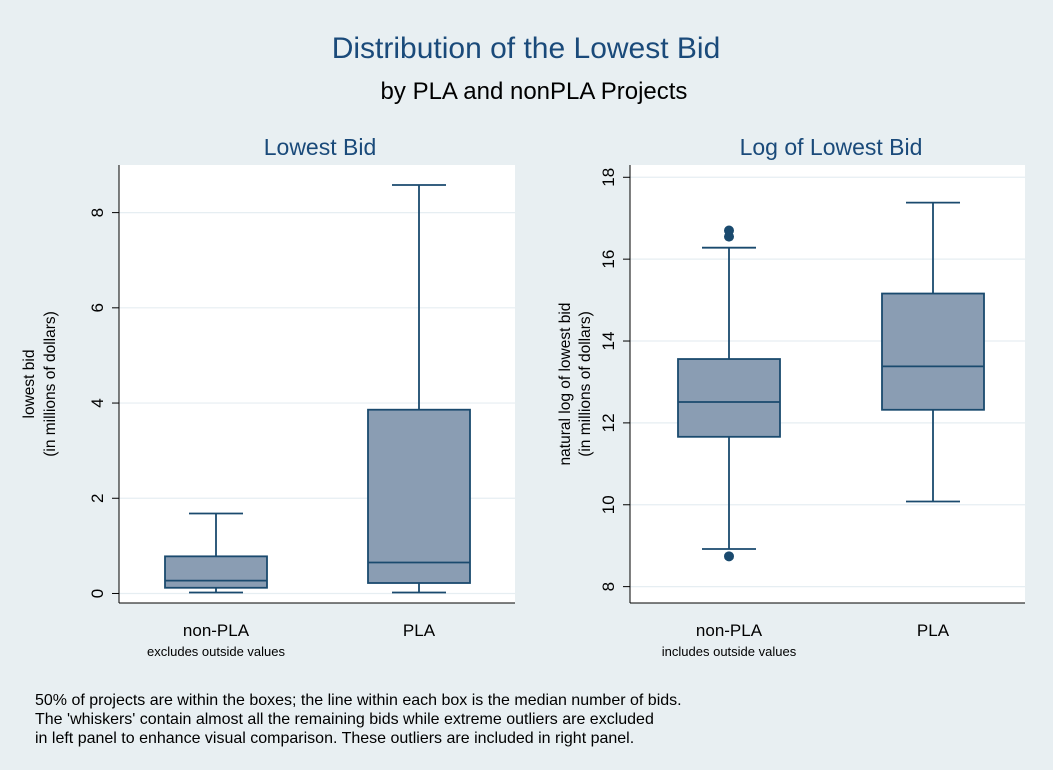  I want to click on x-category-note: excludes outside values, so click(216, 651).